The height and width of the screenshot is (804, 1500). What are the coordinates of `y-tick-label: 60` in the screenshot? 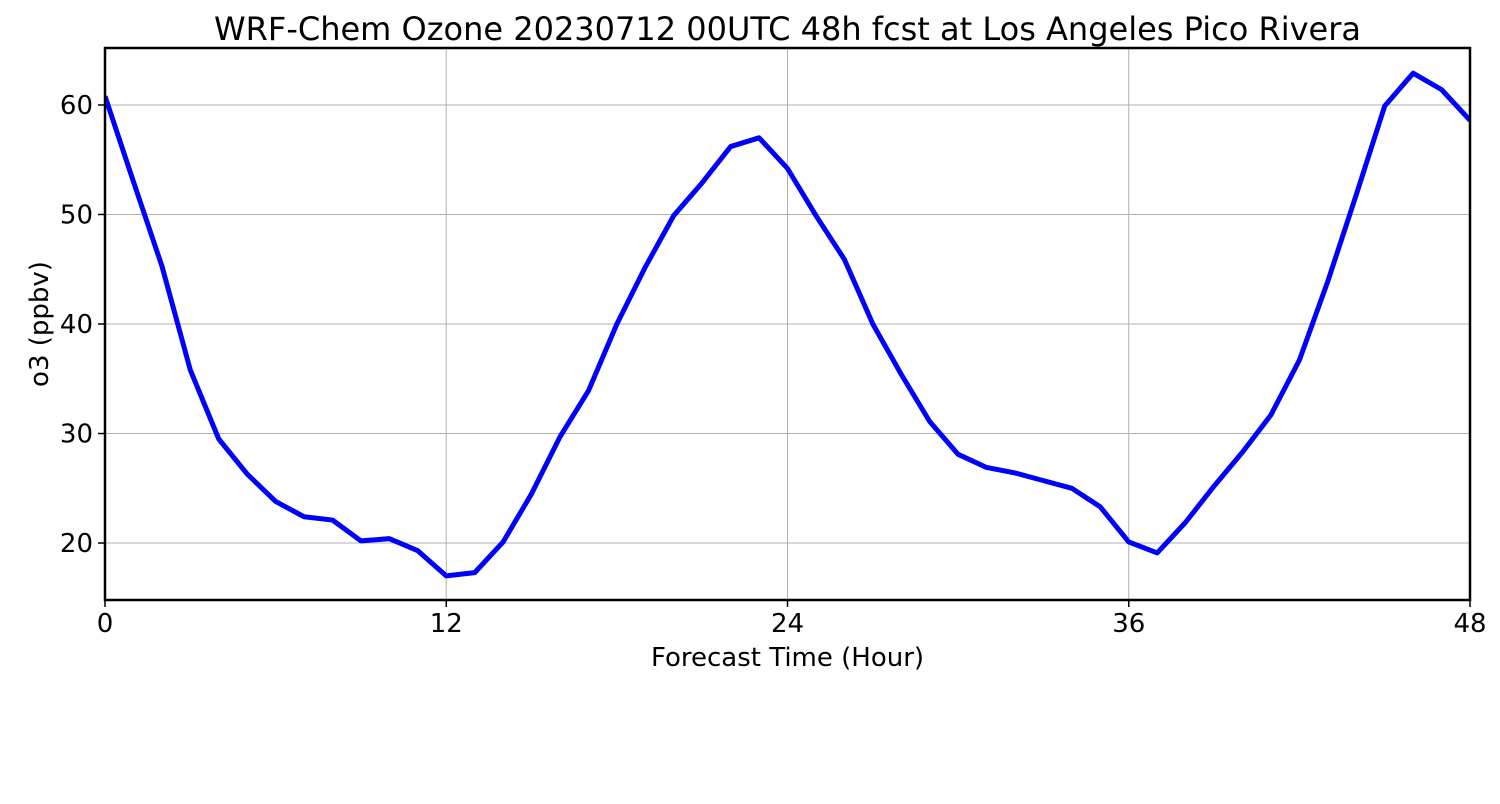 It's located at (76, 106).